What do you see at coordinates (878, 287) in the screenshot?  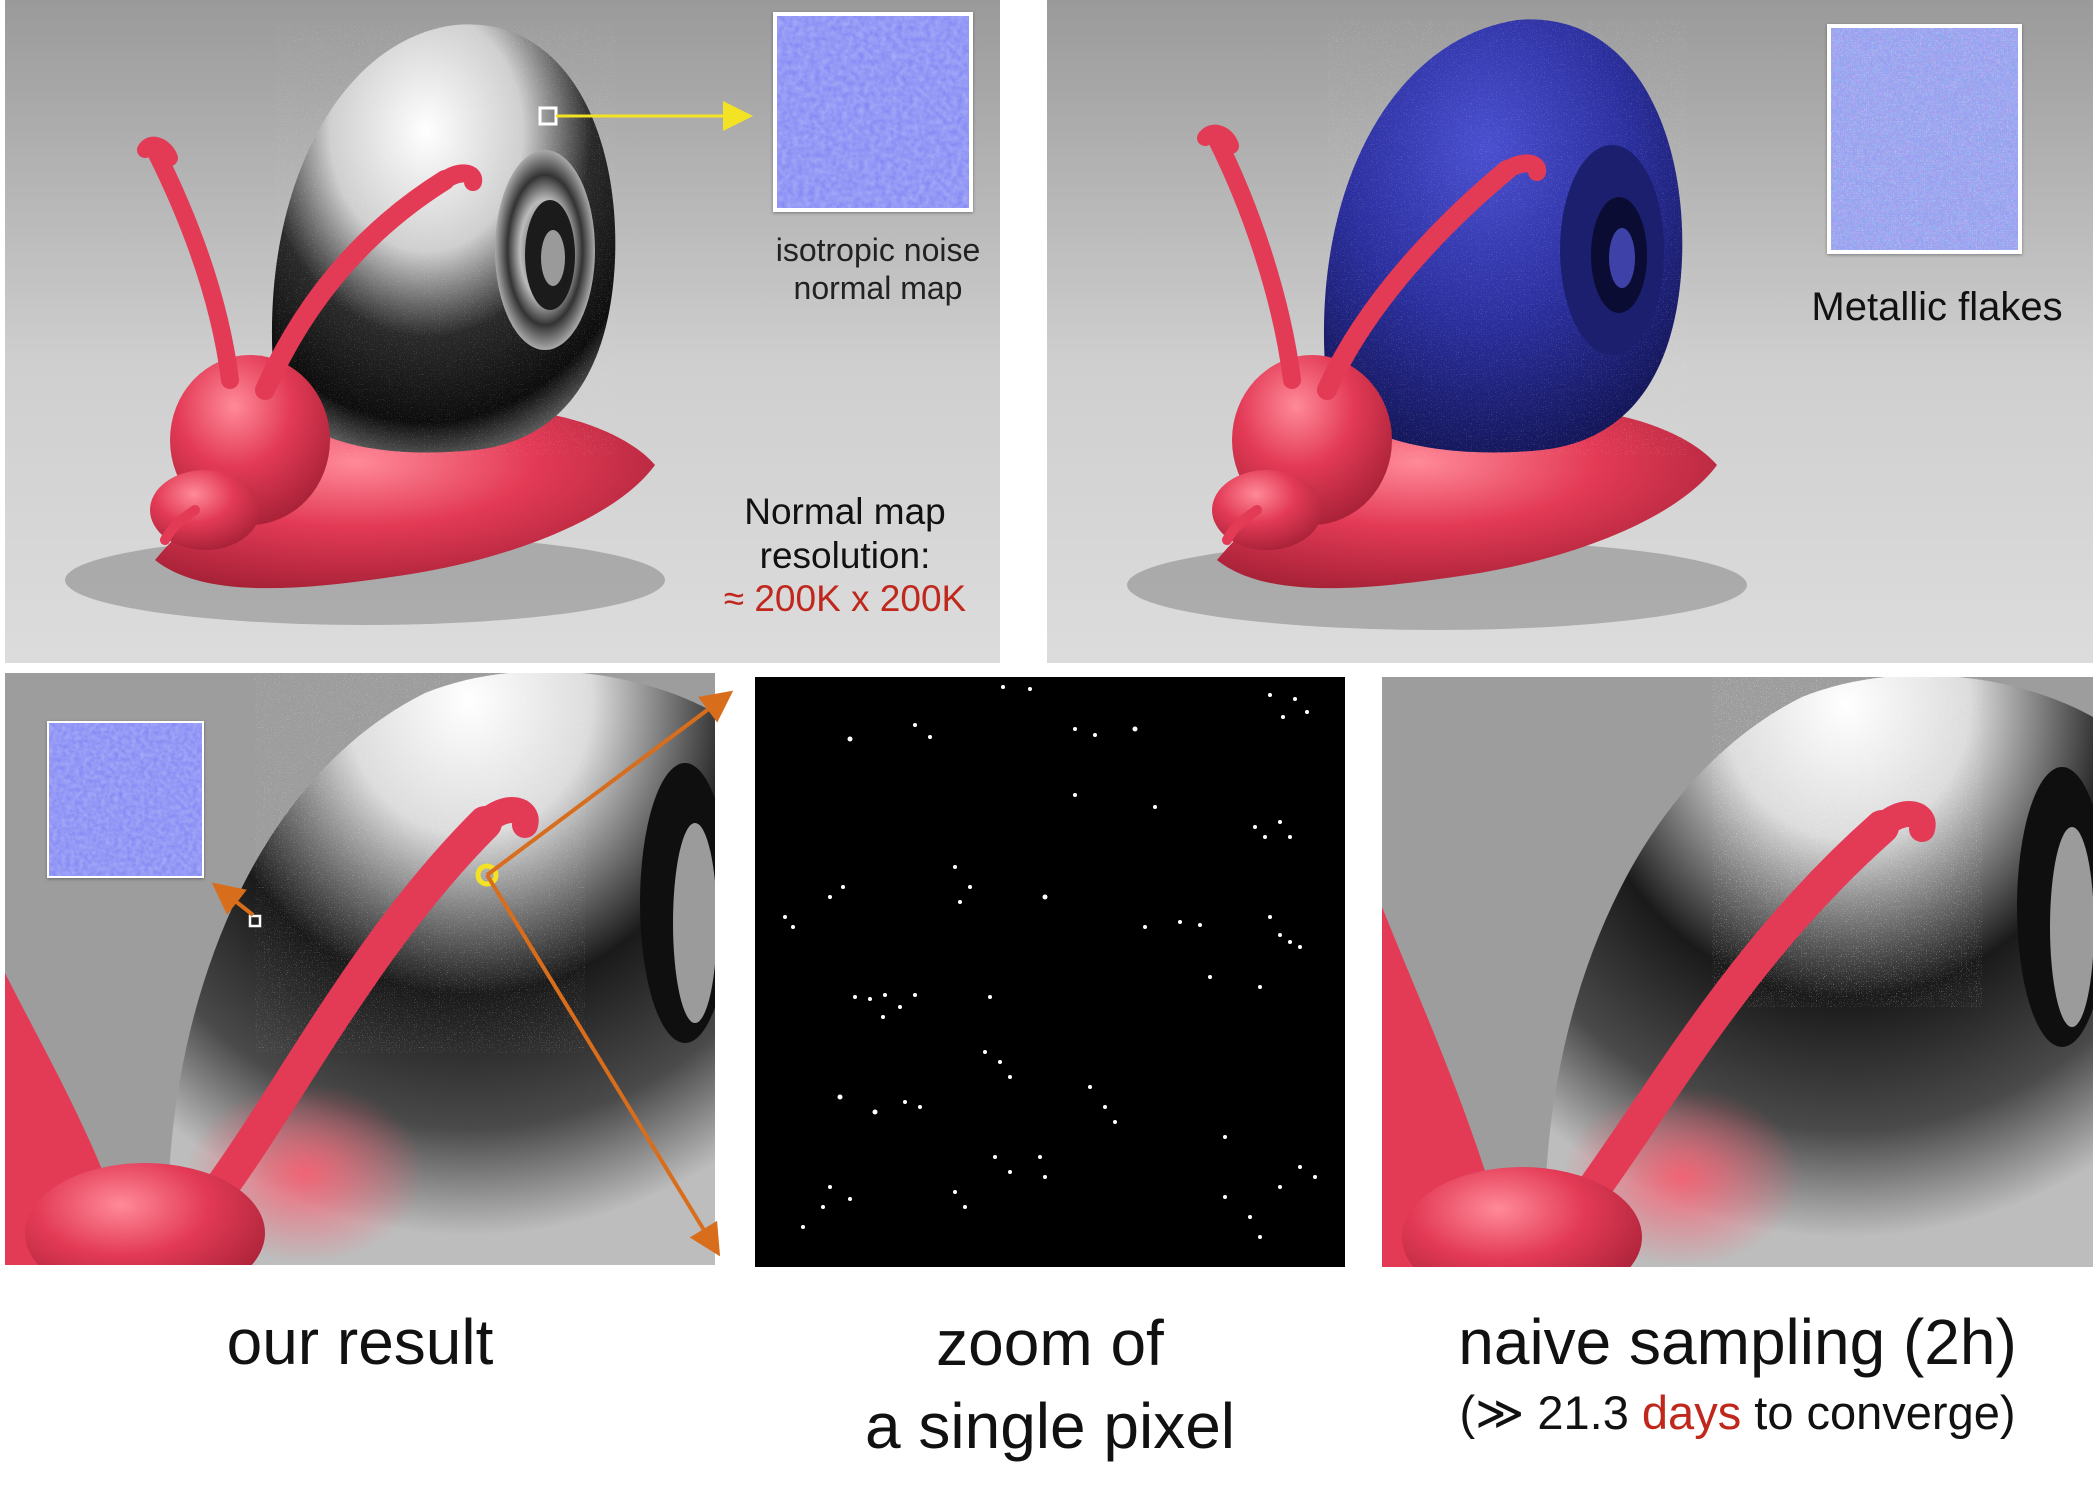 I see `inset-label-line2: normal map` at bounding box center [878, 287].